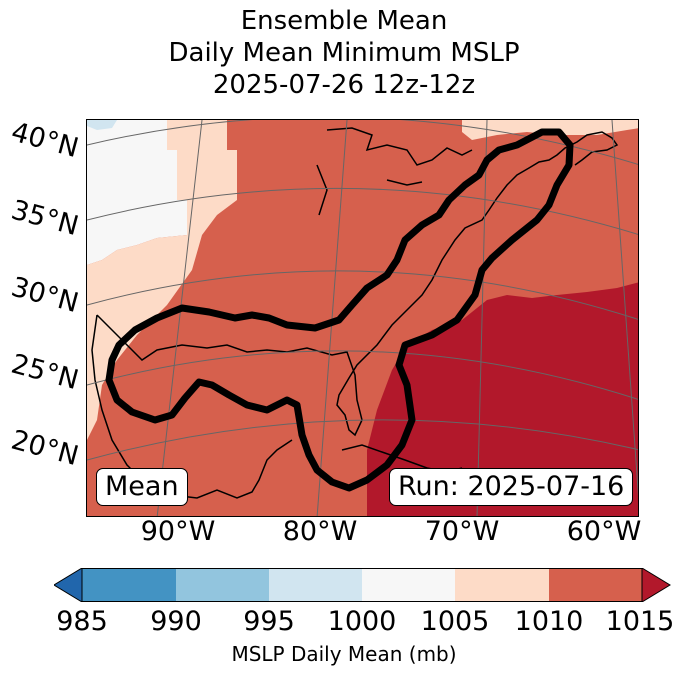 This screenshot has width=688, height=674. What do you see at coordinates (394, 171) in the screenshot?
I see `great-lakes` at bounding box center [394, 171].